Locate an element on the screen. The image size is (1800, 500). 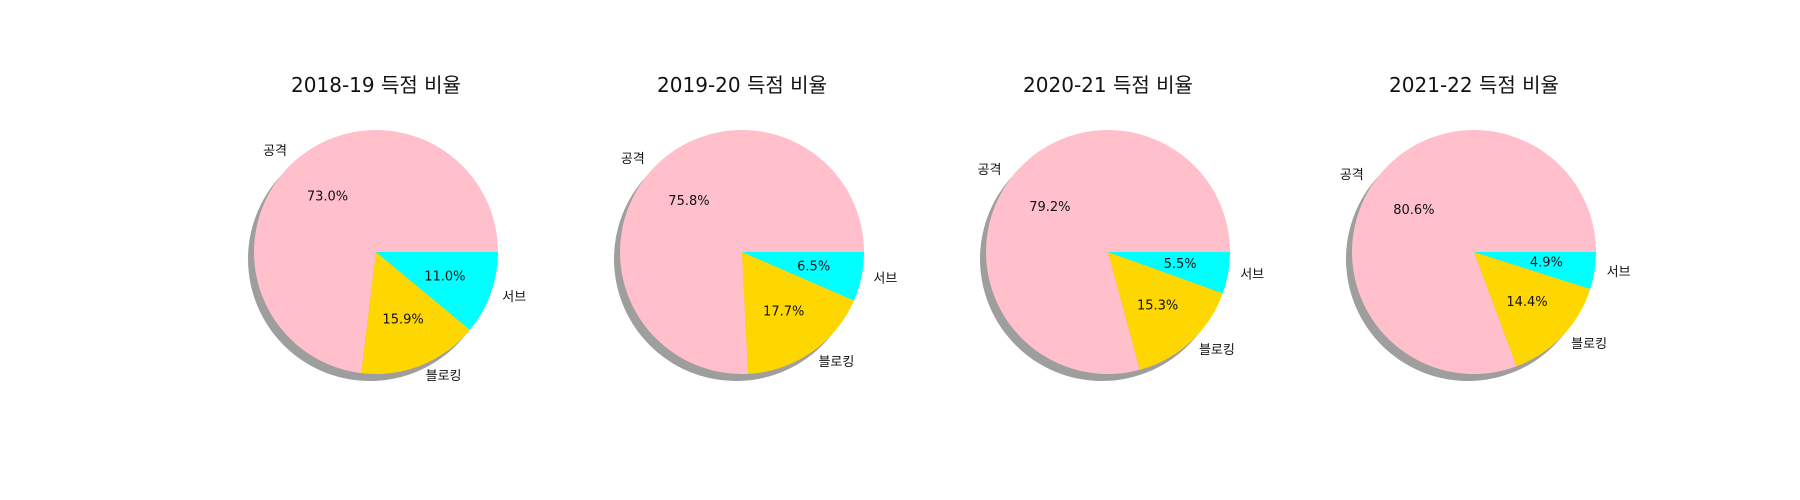
slice-percent-label: 15.9% is located at coordinates (402, 320).